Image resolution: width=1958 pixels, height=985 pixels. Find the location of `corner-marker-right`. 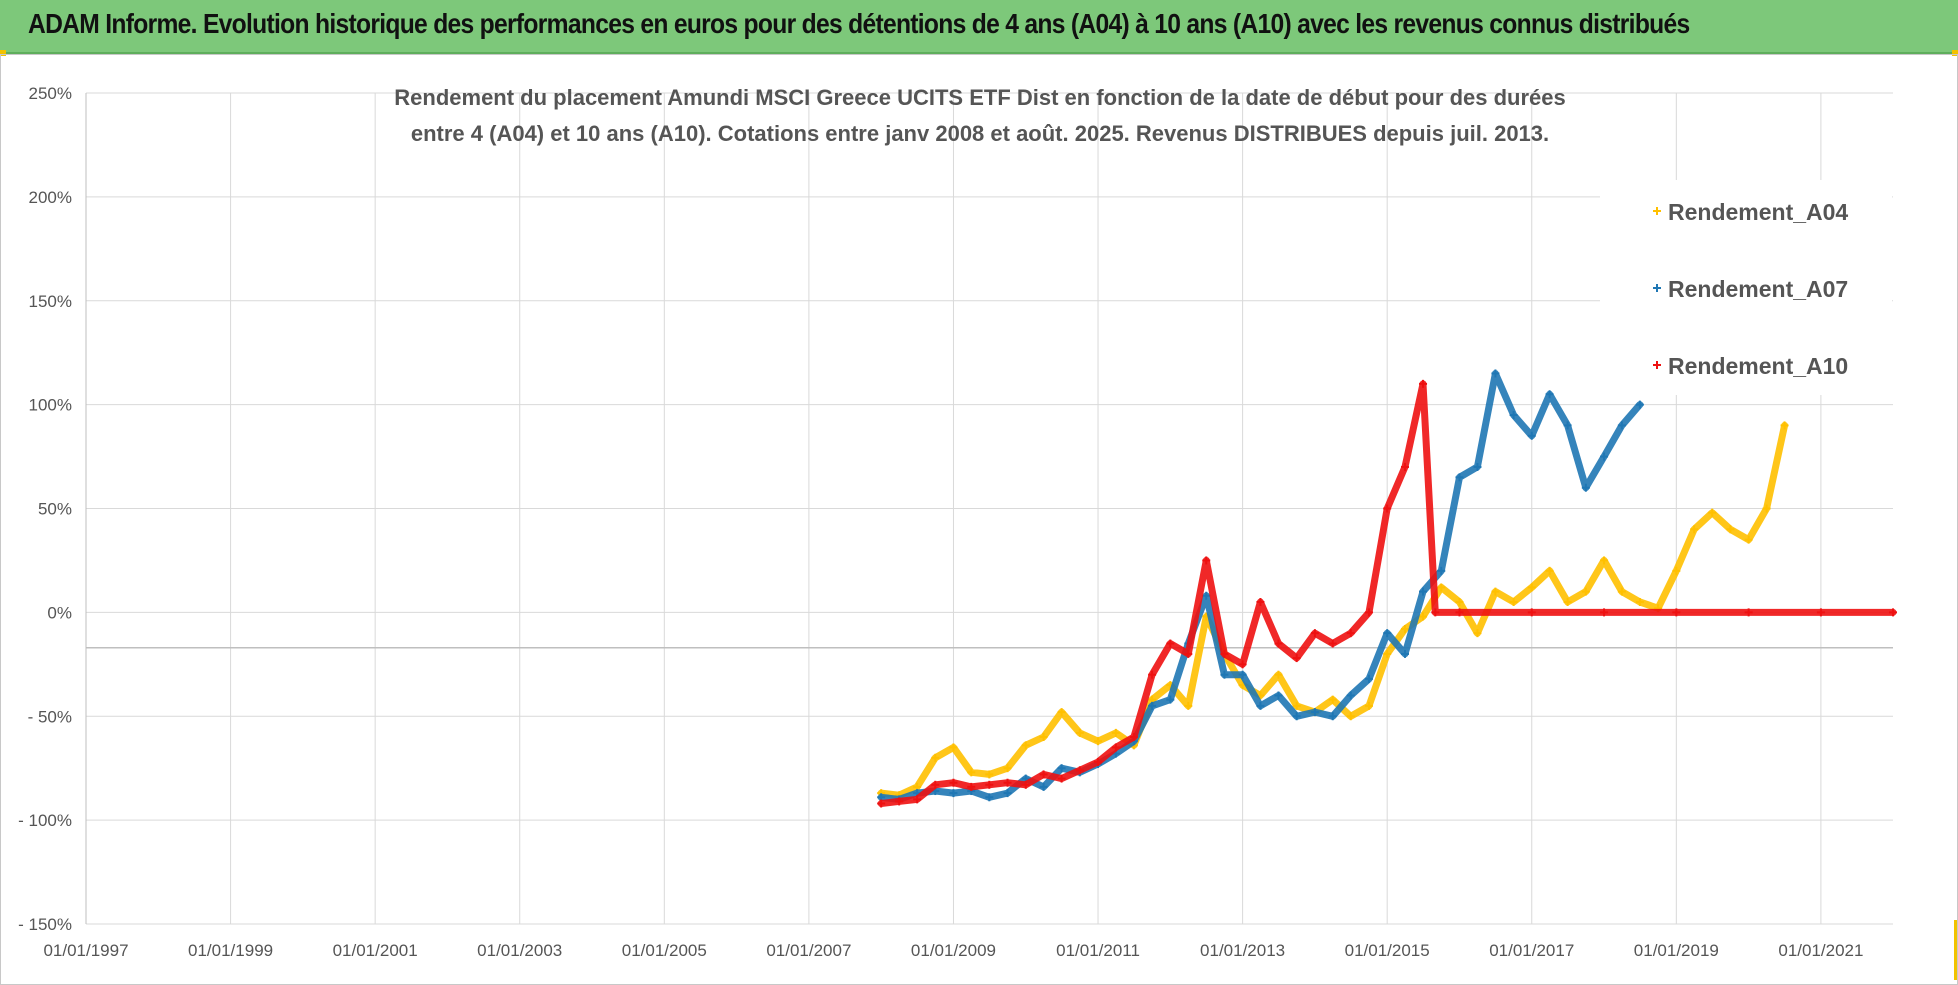

corner-marker-right is located at coordinates (1955, 53).